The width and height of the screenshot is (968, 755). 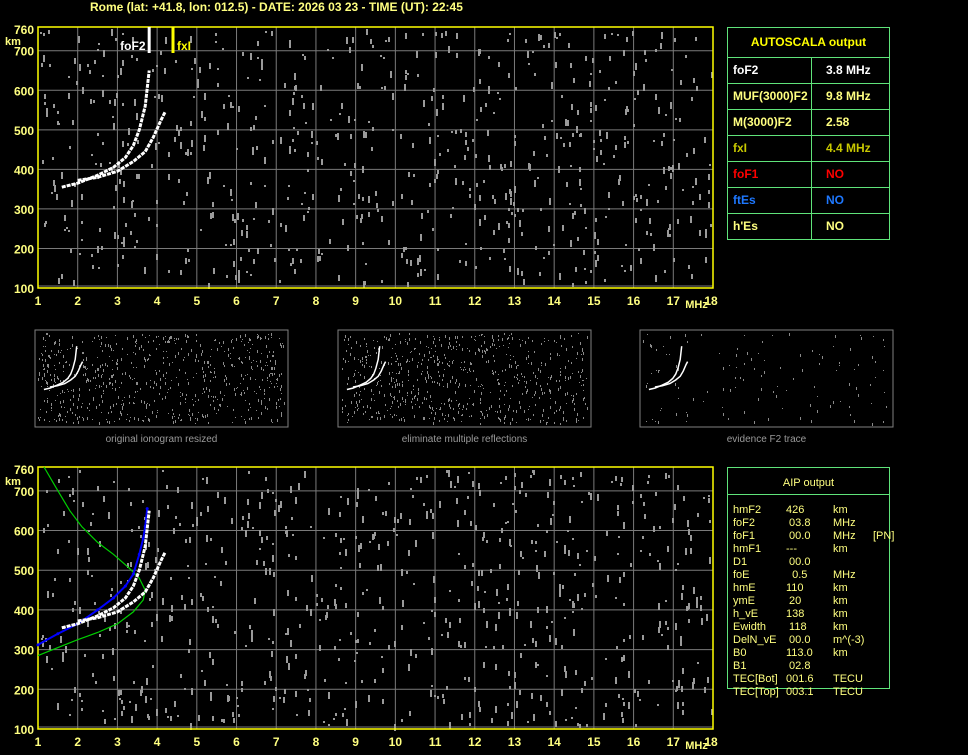 I want to click on aip-param: foE, so click(x=741, y=575).